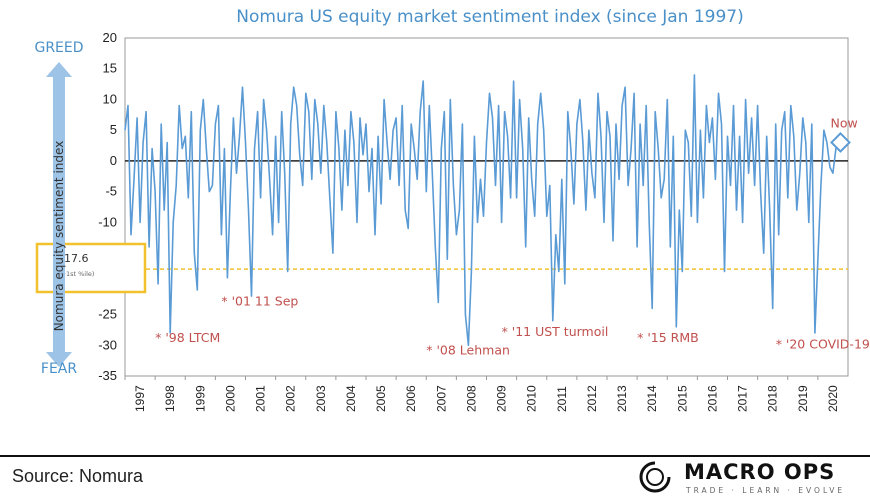 The image size is (870, 502). What do you see at coordinates (107, 314) in the screenshot?
I see `y-tick-label: -25` at bounding box center [107, 314].